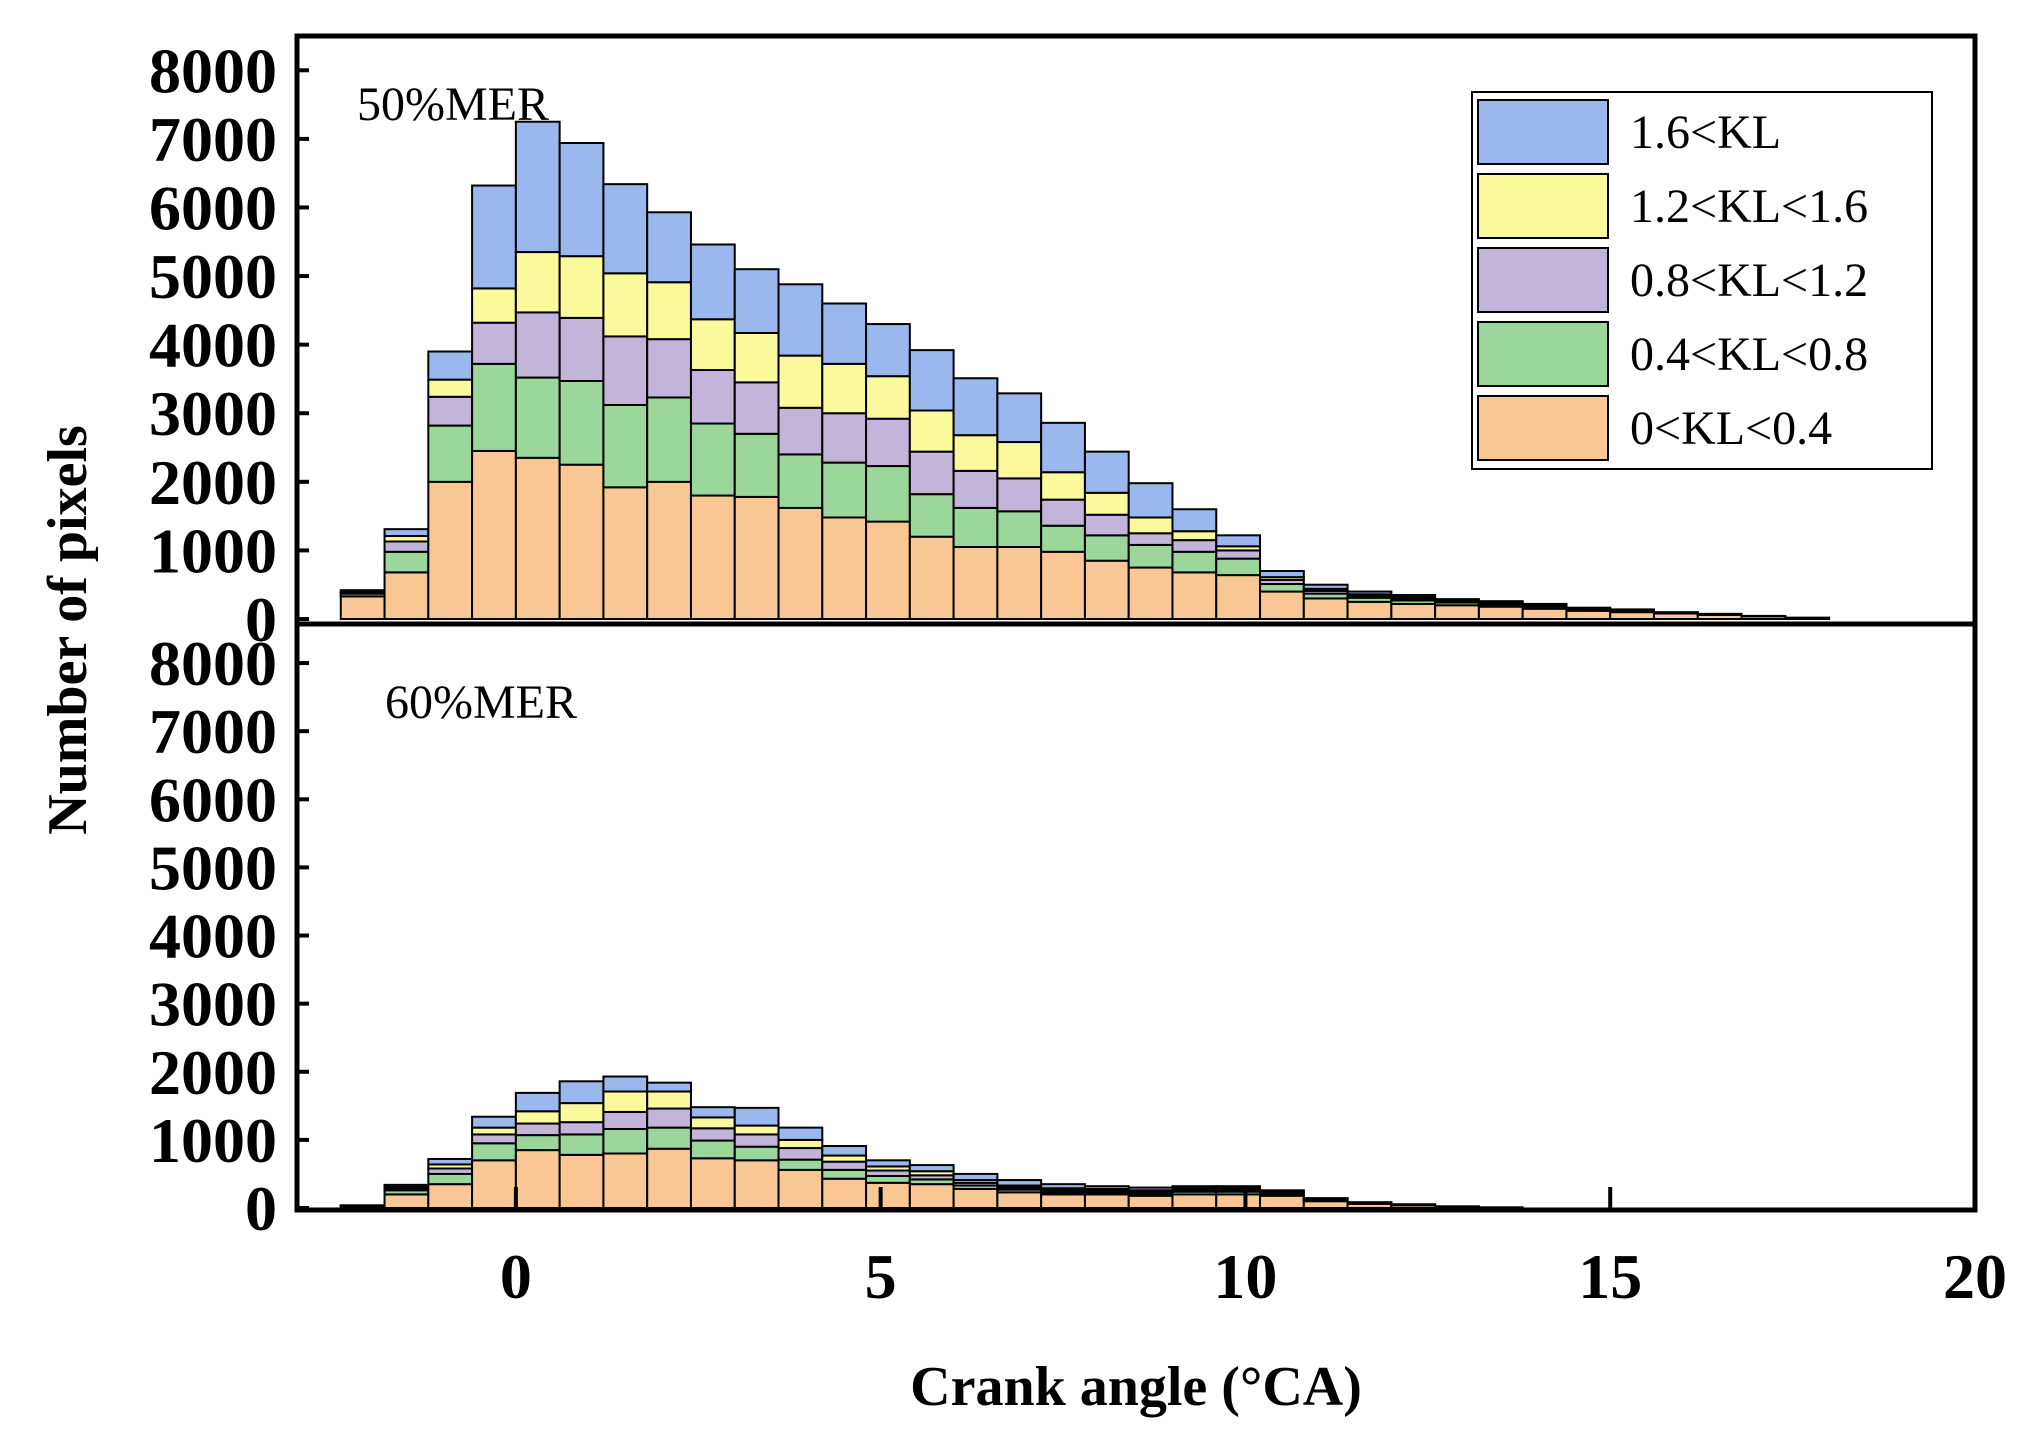  I want to click on x-axis-title: Crank angle (°CA), so click(1136, 1387).